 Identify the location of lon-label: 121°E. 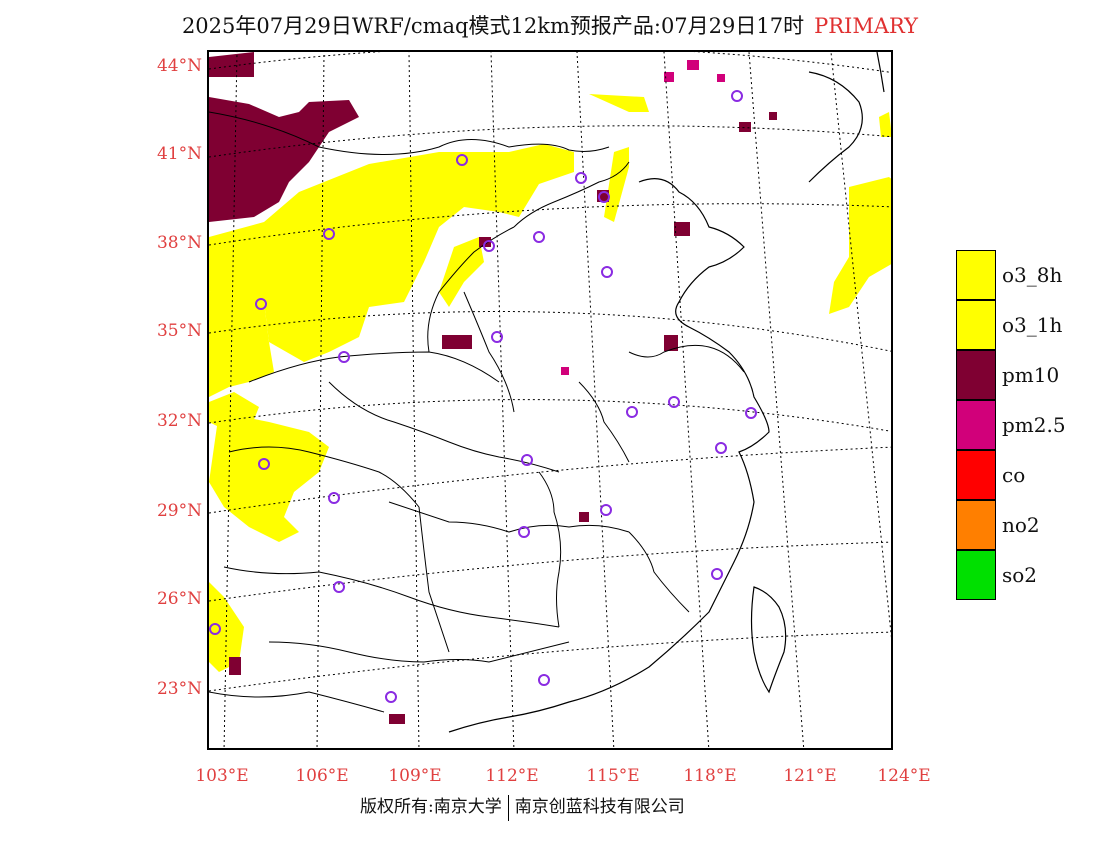
(810, 776).